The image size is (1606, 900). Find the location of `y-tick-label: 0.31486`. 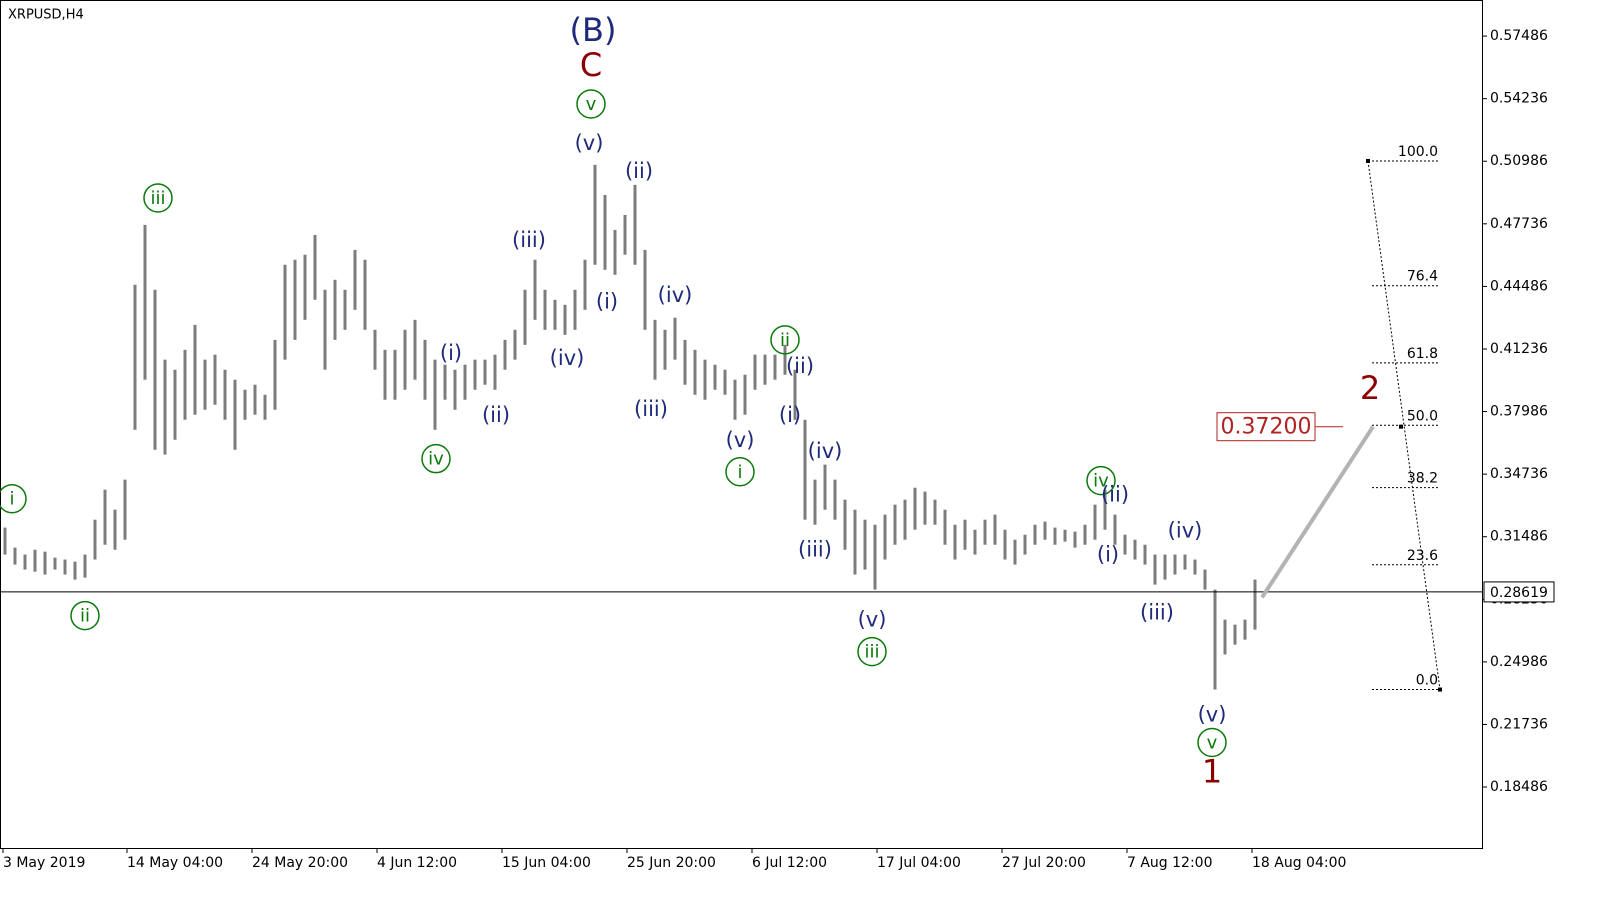

y-tick-label: 0.31486 is located at coordinates (1519, 537).